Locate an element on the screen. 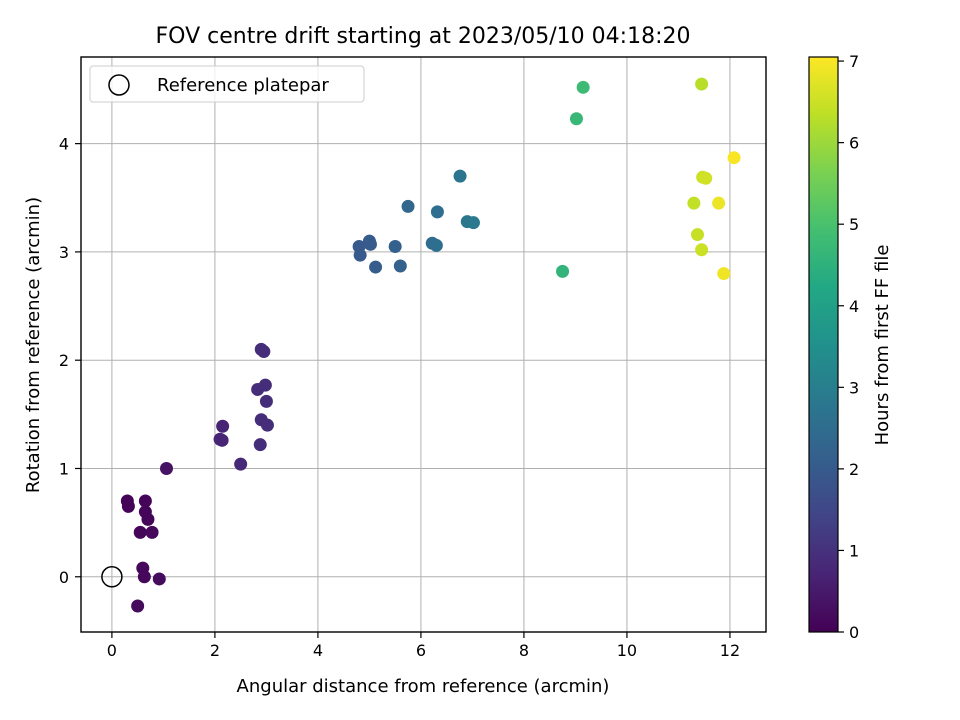 Image resolution: width=960 pixels, height=720 pixels. y-tick-label: 1 is located at coordinates (64, 468).